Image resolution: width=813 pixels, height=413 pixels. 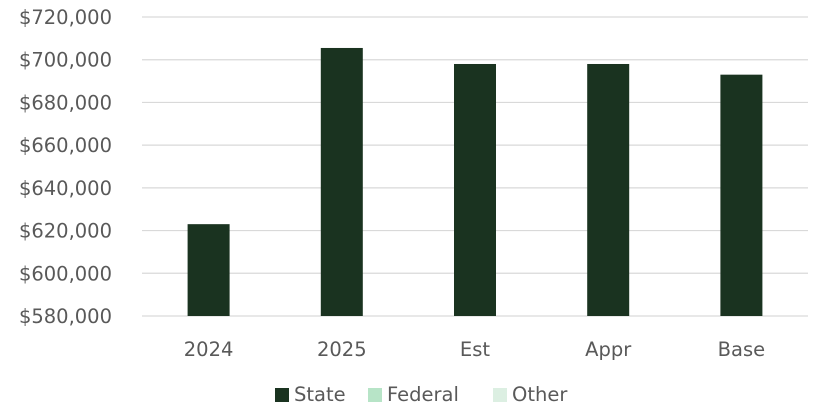 What do you see at coordinates (282, 395) in the screenshot?
I see `legend-swatch-state` at bounding box center [282, 395].